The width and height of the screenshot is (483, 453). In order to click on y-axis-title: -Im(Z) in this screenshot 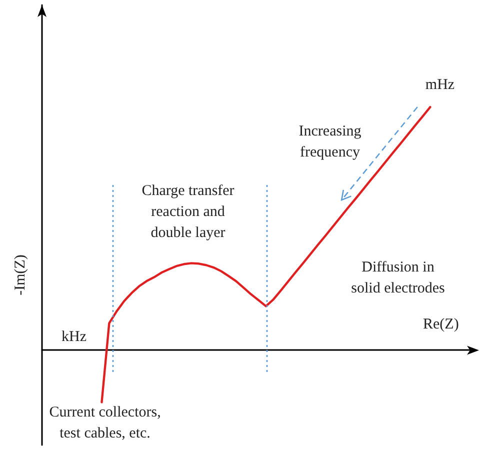, I will do `click(20, 275)`.